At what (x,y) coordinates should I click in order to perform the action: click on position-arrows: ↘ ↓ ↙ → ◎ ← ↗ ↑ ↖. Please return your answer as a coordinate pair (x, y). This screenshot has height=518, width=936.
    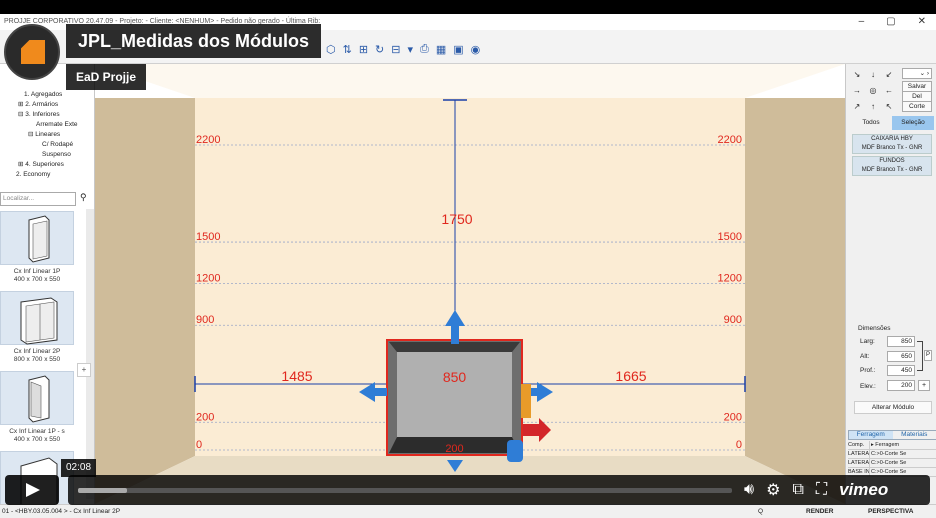
    Looking at the image, I should click on (873, 91).